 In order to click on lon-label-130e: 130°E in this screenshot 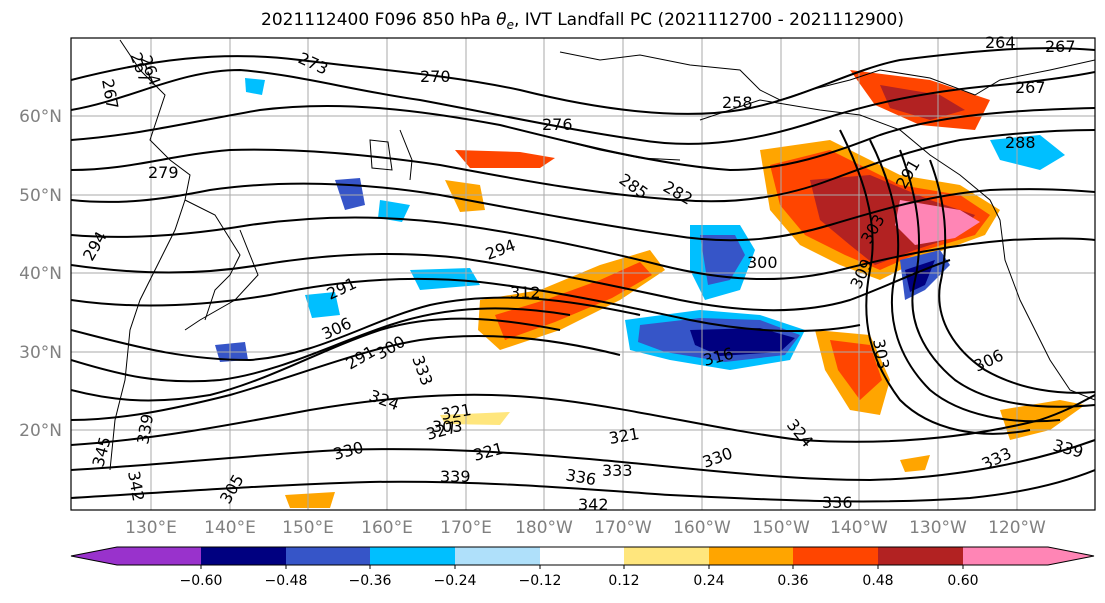, I will do `click(151, 528)`.